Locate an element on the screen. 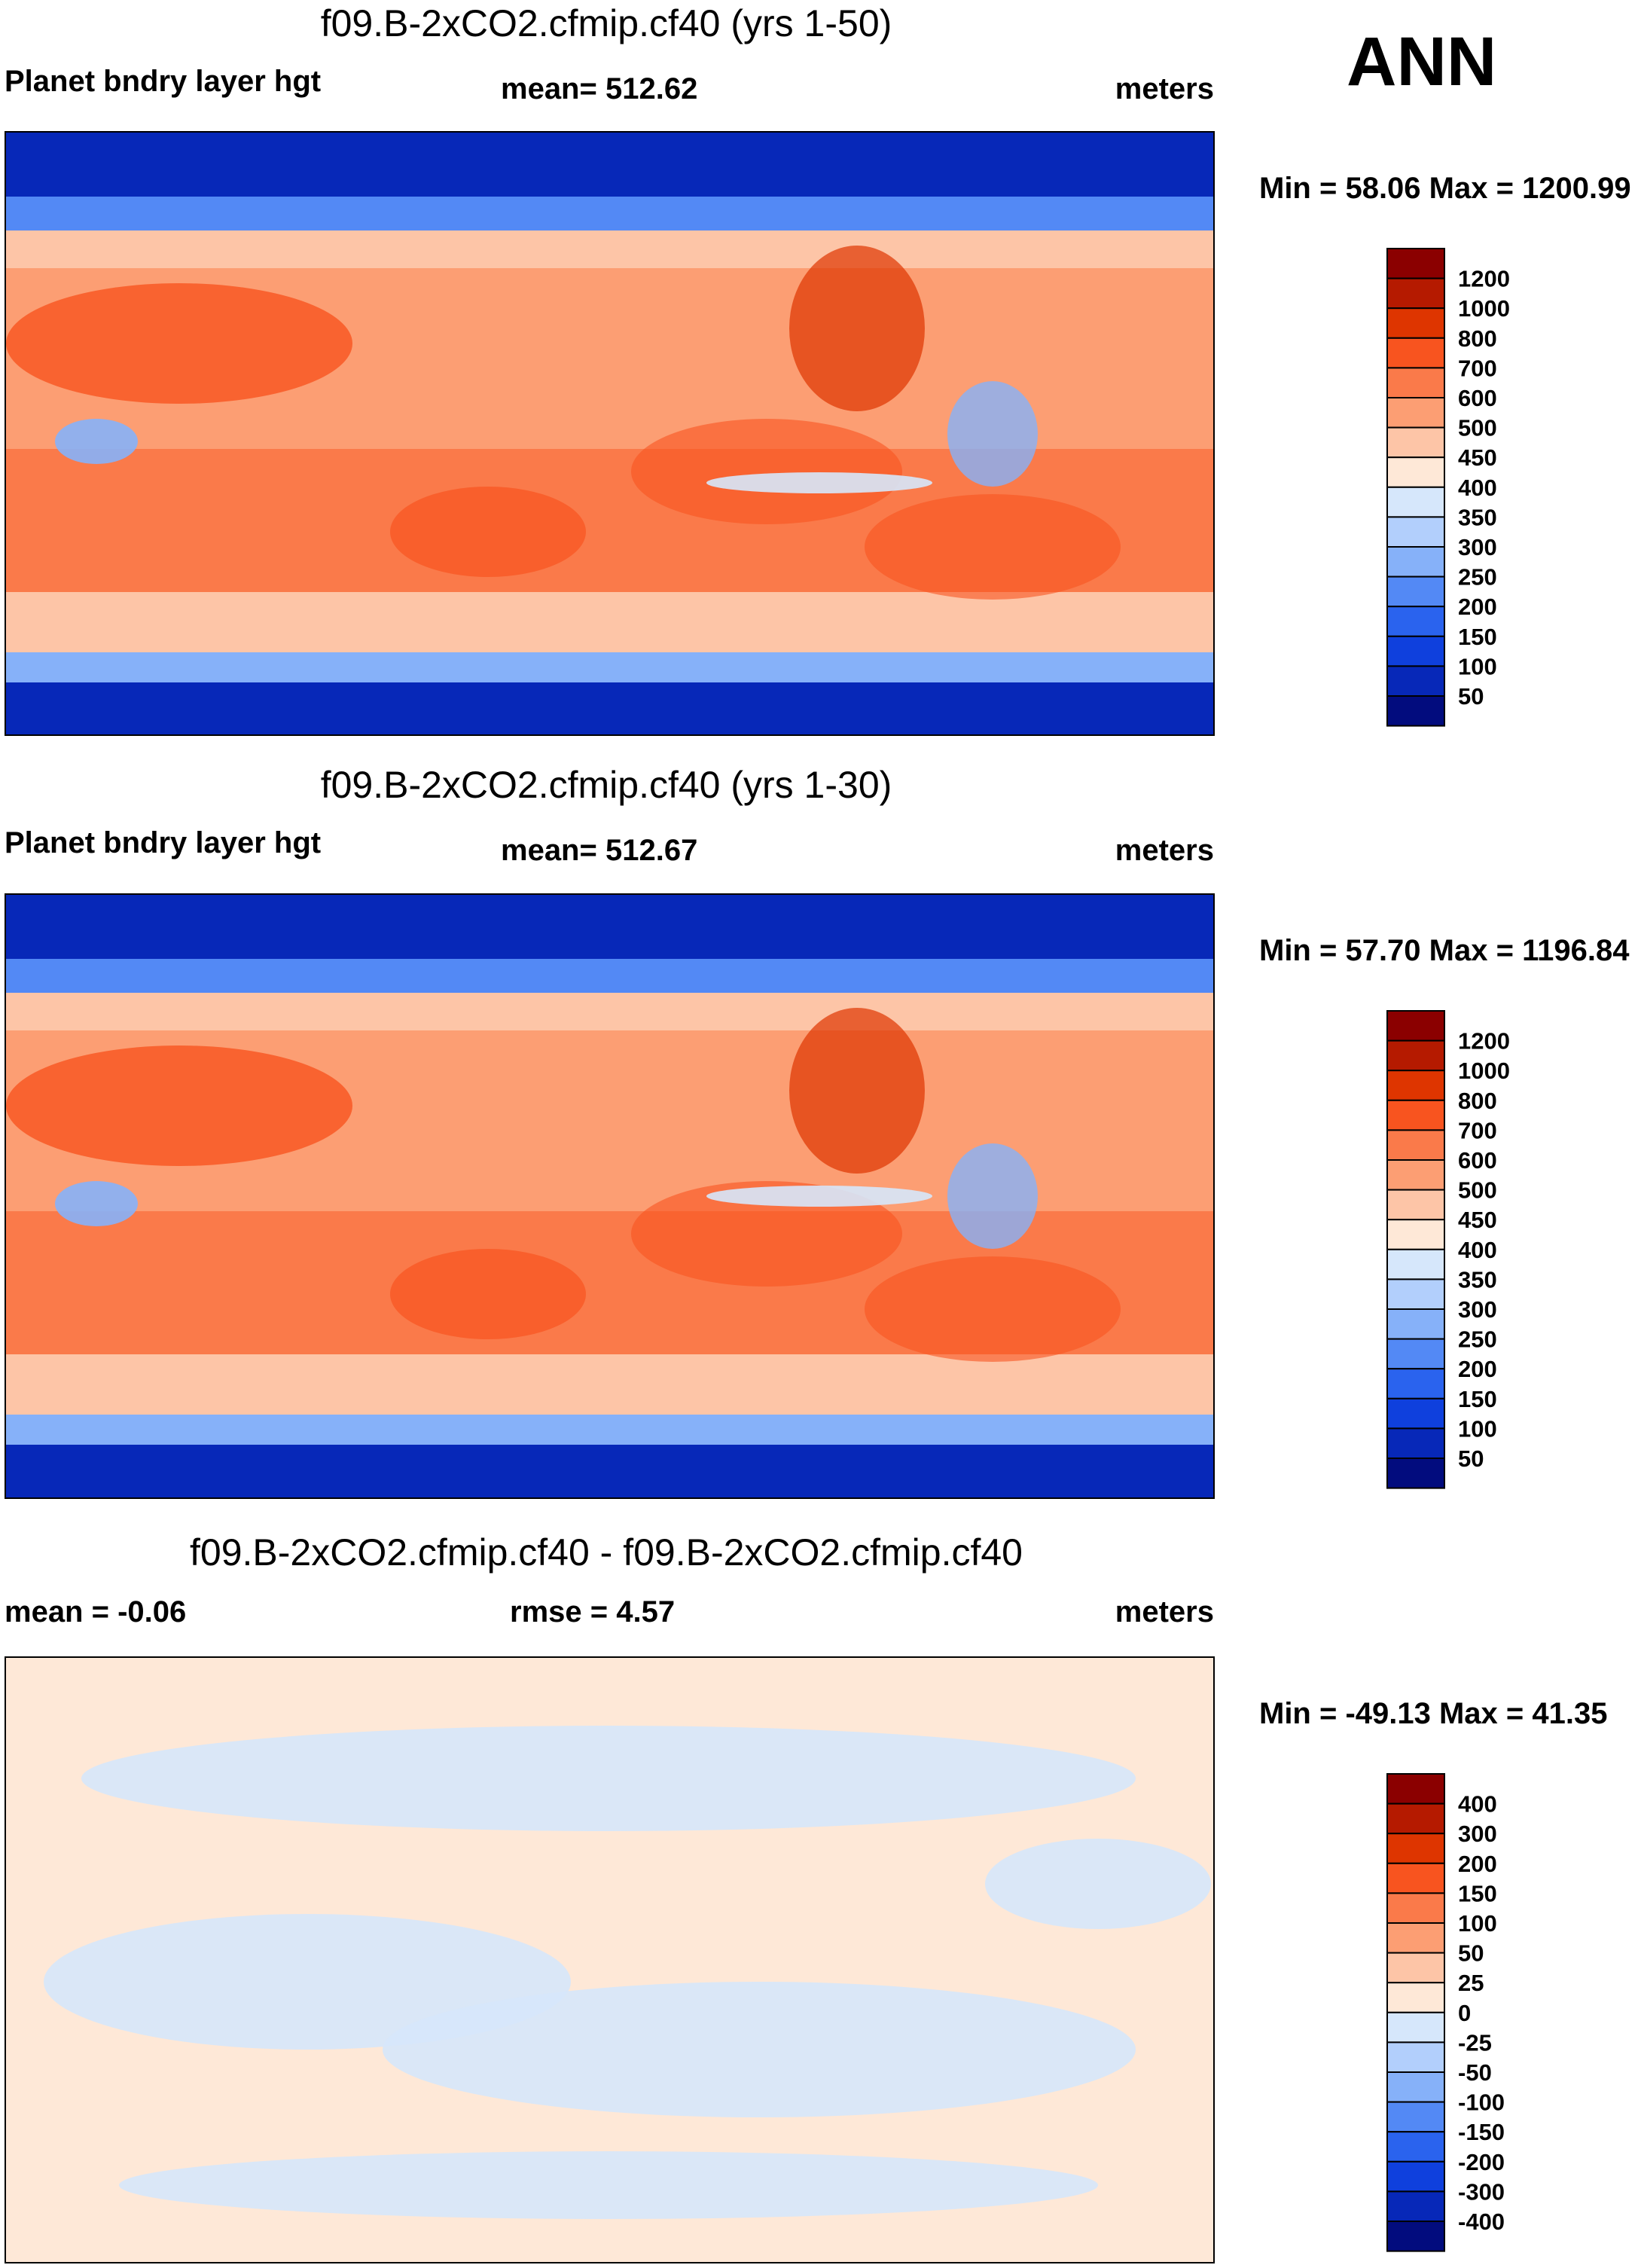 The width and height of the screenshot is (1641, 2268). panel-2-mean-label: mean= 512.67 is located at coordinates (599, 851).